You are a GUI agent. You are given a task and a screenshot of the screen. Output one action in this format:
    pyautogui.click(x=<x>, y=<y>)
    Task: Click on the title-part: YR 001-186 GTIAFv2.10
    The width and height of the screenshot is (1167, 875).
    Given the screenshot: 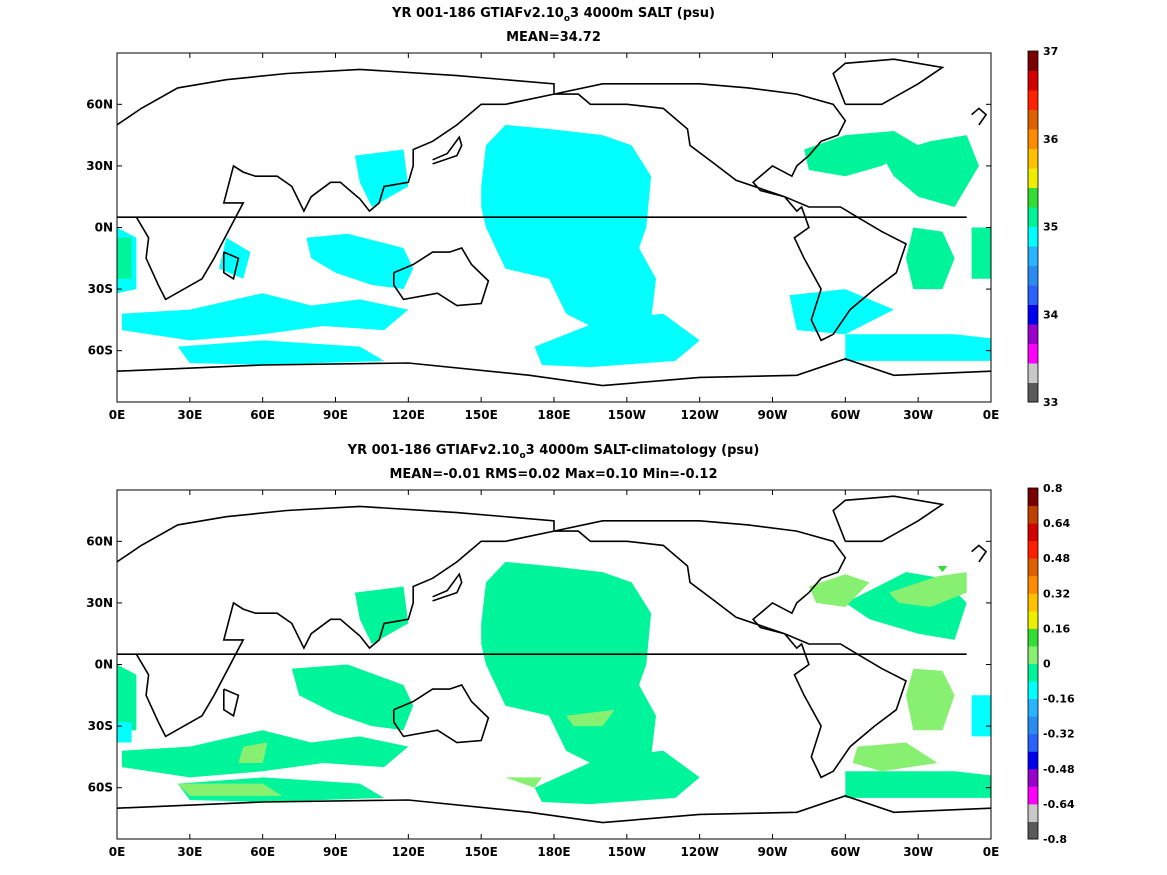 What is the action you would take?
    pyautogui.click(x=478, y=13)
    